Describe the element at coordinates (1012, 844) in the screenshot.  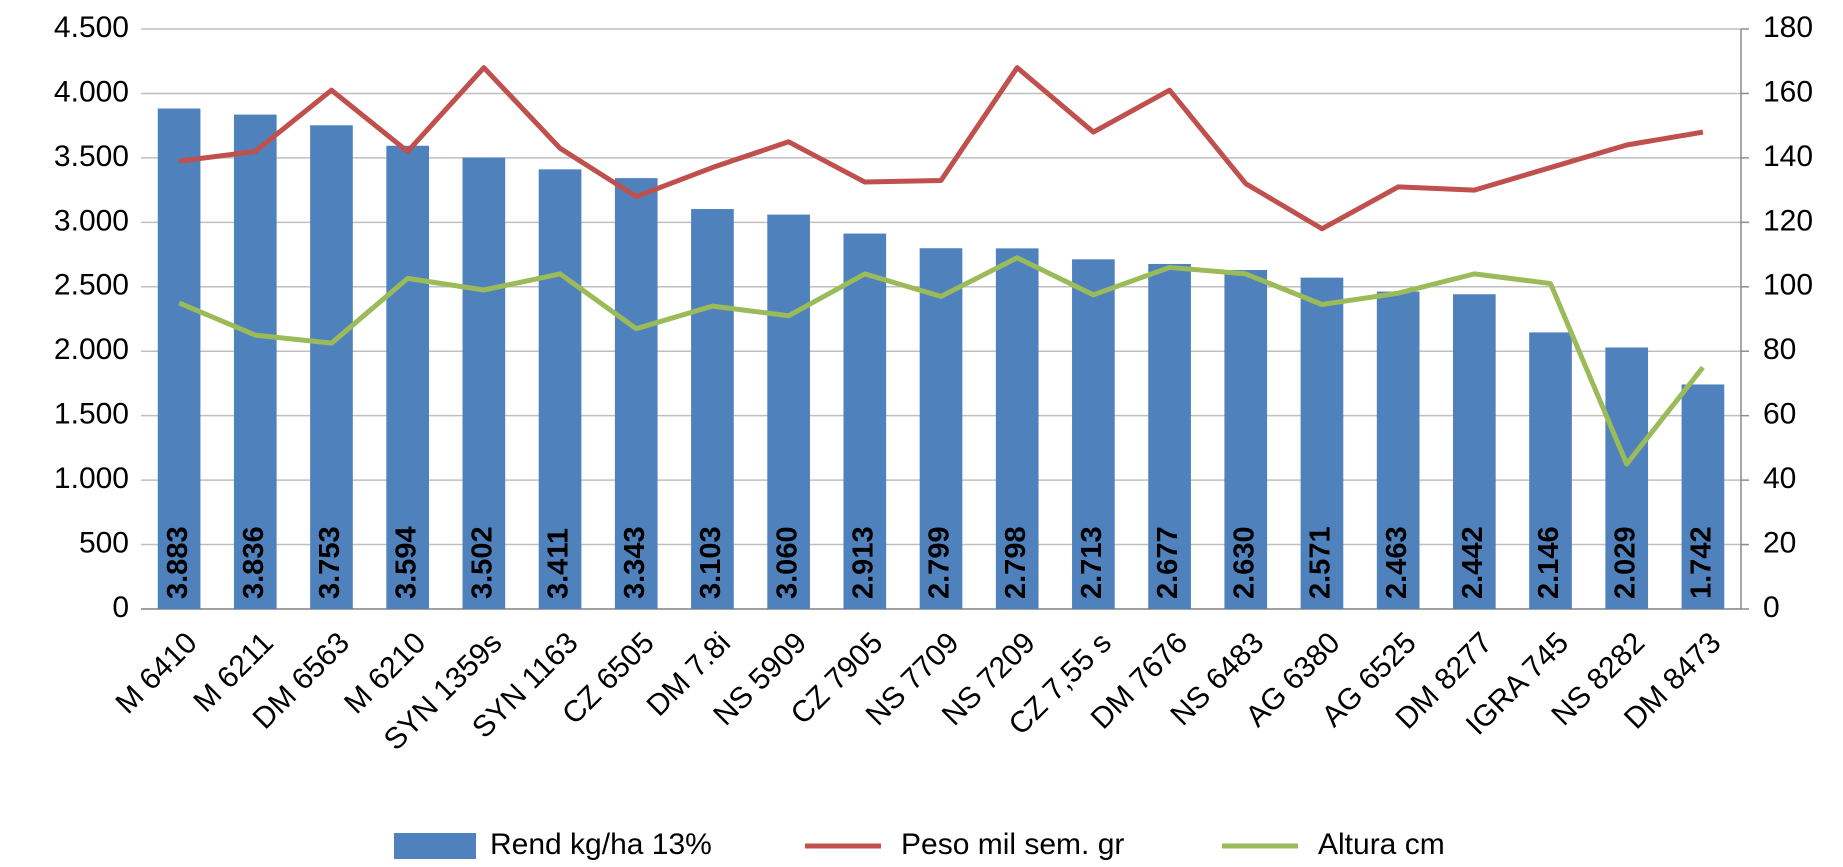
I see `legend-label: Peso mil sem. gr` at that location.